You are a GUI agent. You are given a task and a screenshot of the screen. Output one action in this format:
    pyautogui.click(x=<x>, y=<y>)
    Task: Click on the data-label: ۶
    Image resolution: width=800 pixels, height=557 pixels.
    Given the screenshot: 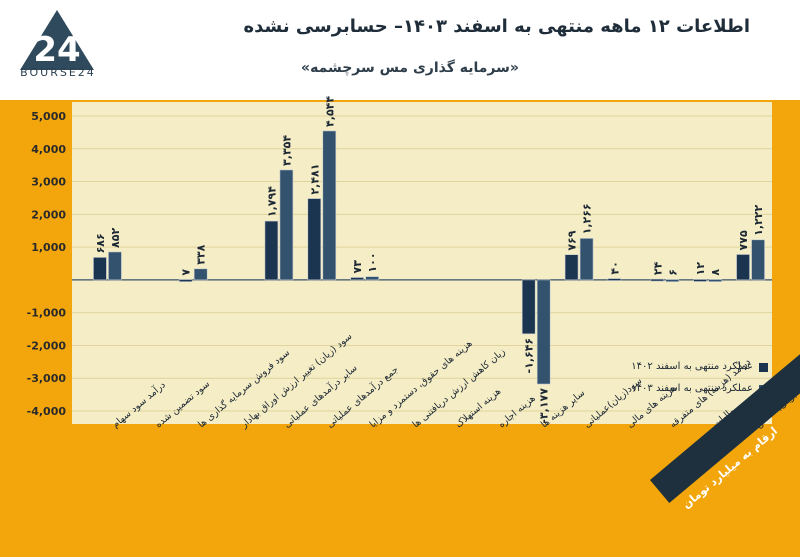 What is the action you would take?
    pyautogui.click(x=672, y=272)
    